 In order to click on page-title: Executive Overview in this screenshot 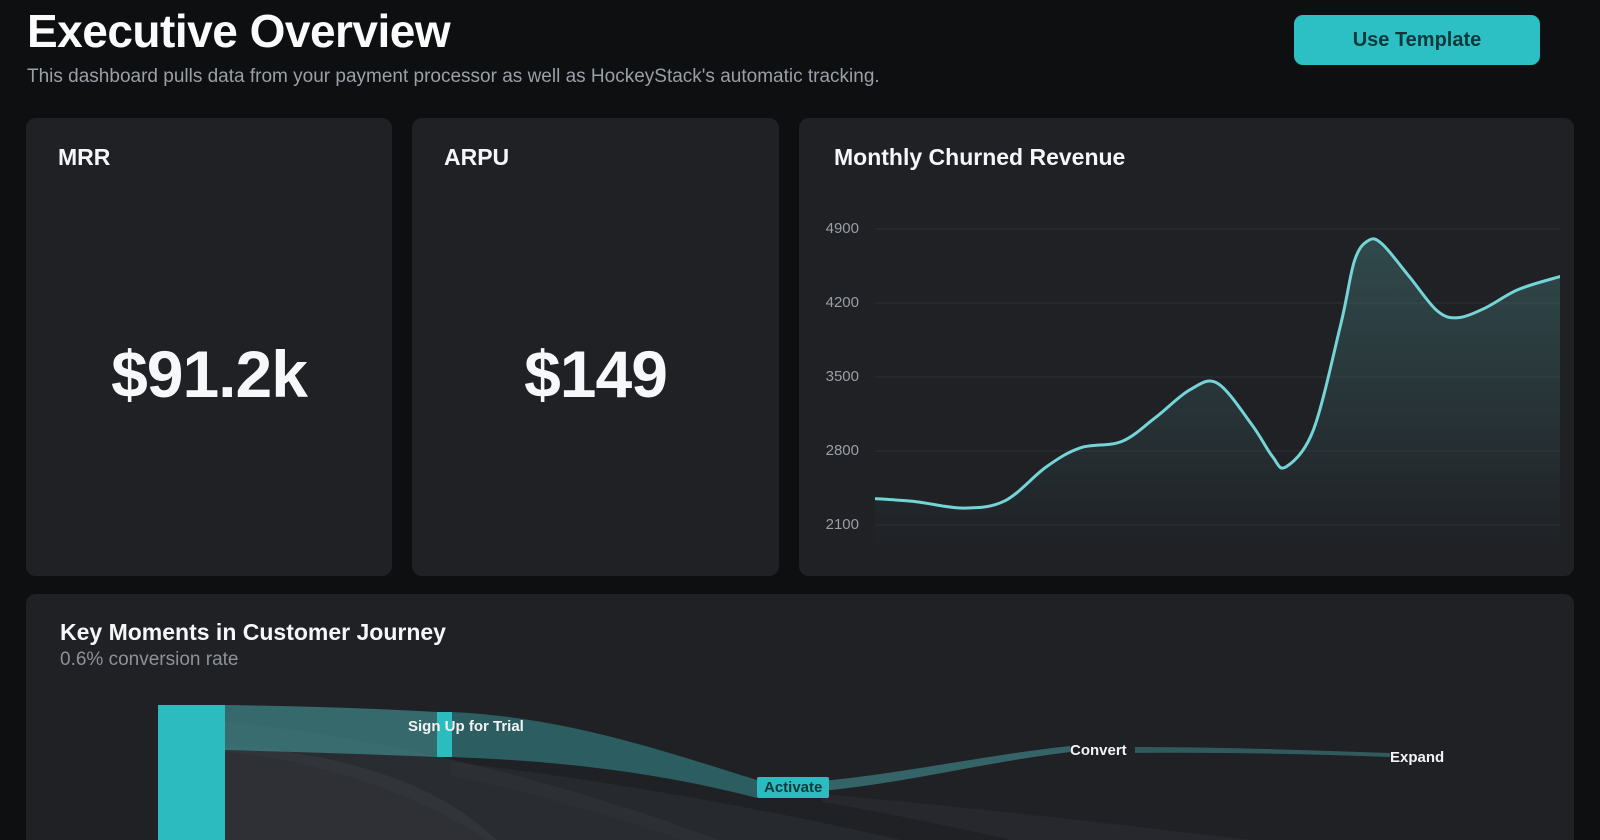, I will do `click(239, 31)`.